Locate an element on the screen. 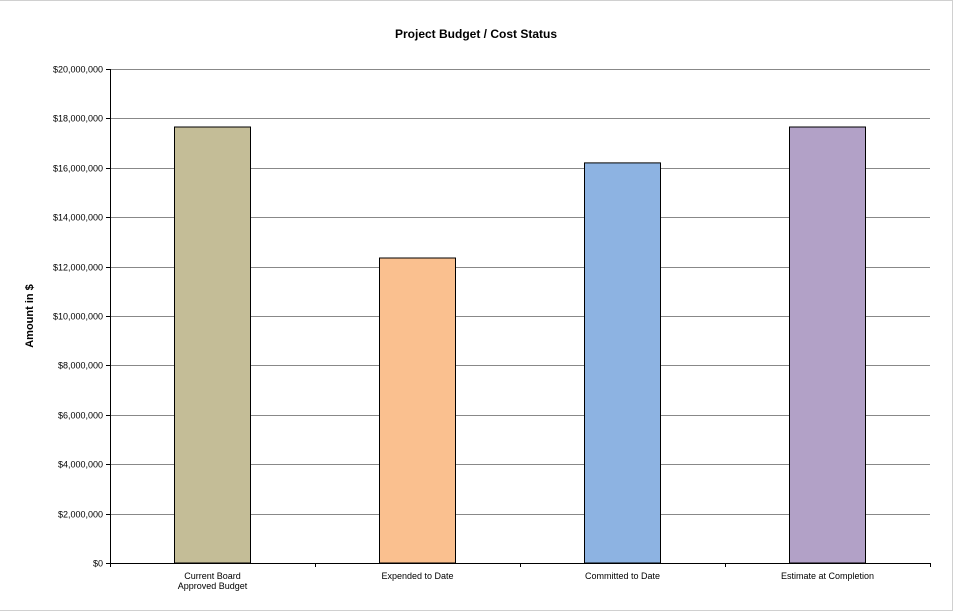 The image size is (953, 612). y-tick-label: $10,000,000 is located at coordinates (78, 317).